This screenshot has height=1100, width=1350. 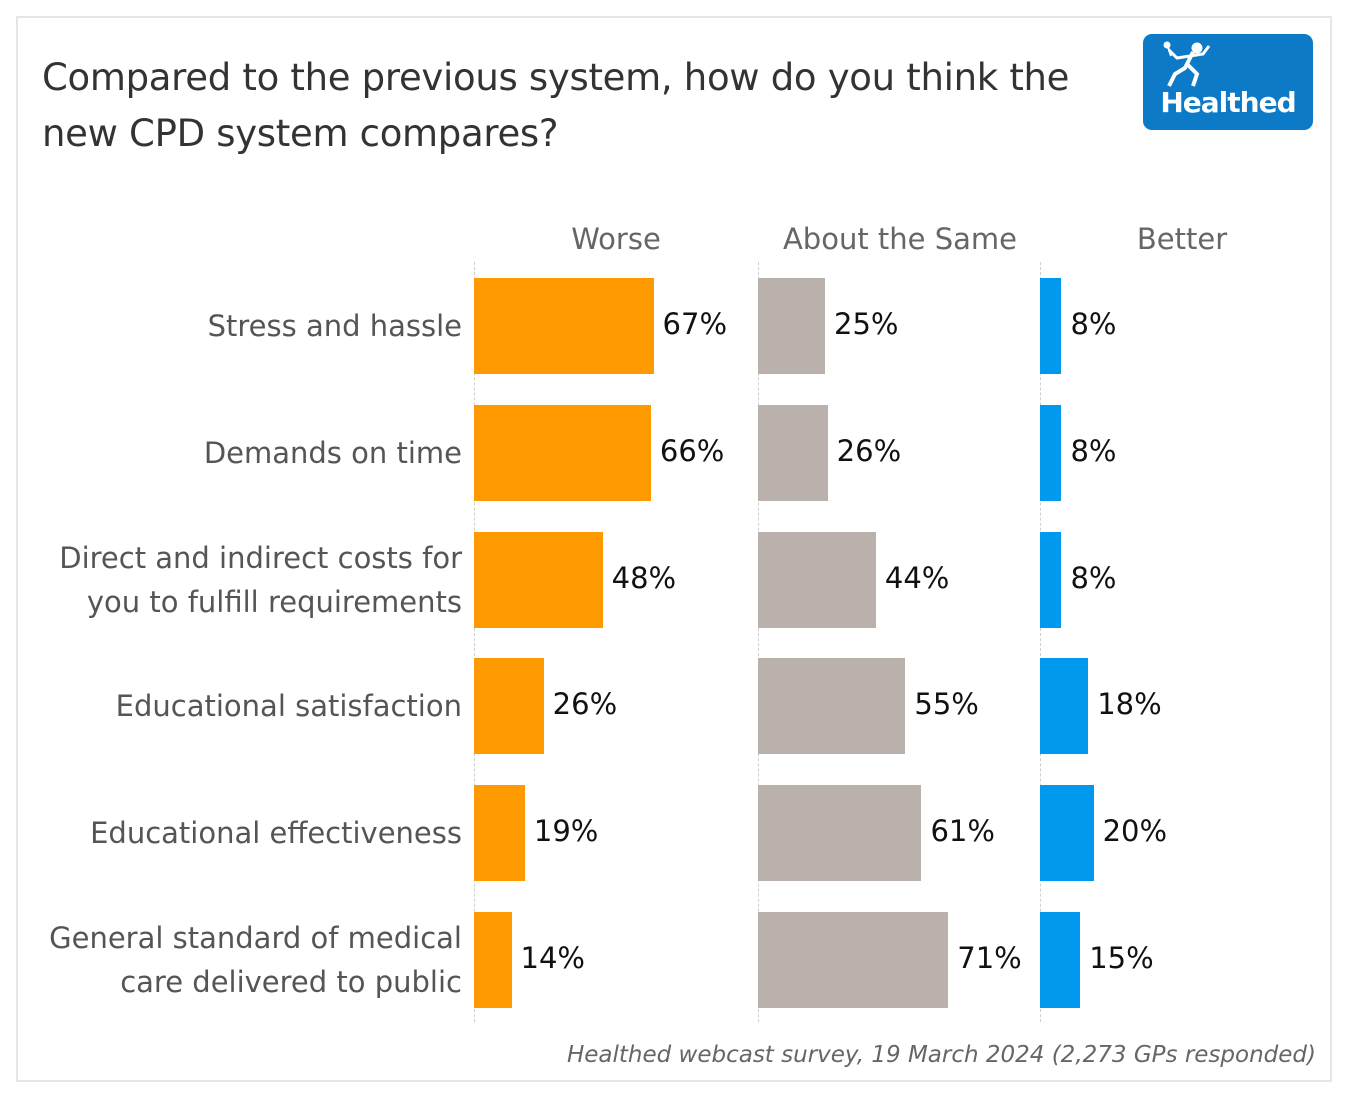 I want to click on category-label-line: Educational satisfaction, so click(x=288, y=706).